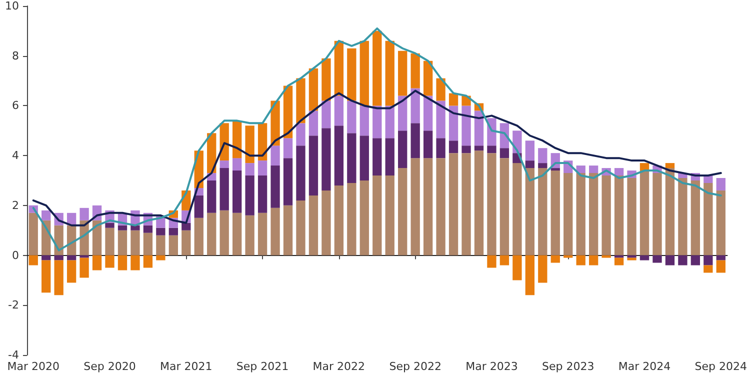  Describe the element at coordinates (721, 366) in the screenshot. I see `x-tick-label: Sep 2024` at that location.